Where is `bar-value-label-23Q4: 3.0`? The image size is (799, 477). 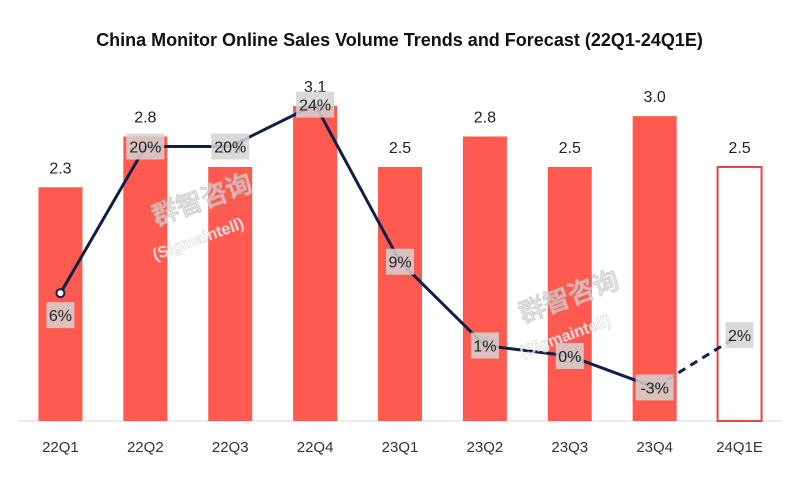 bar-value-label-23Q4: 3.0 is located at coordinates (655, 97).